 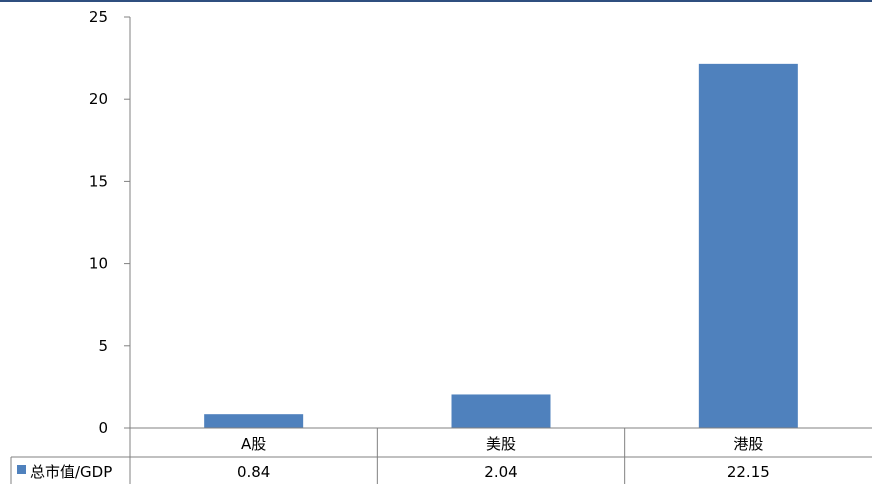 What do you see at coordinates (748, 472) in the screenshot?
I see `data-table-value: 22.15` at bounding box center [748, 472].